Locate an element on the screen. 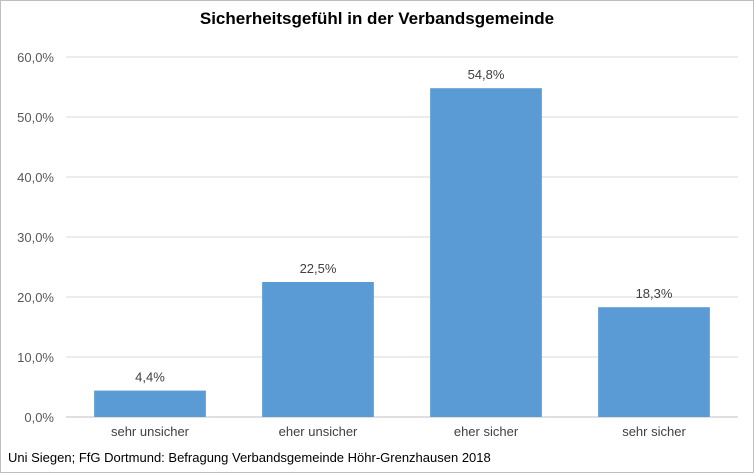 The width and height of the screenshot is (754, 473). data-label: 22,5% is located at coordinates (318, 268).